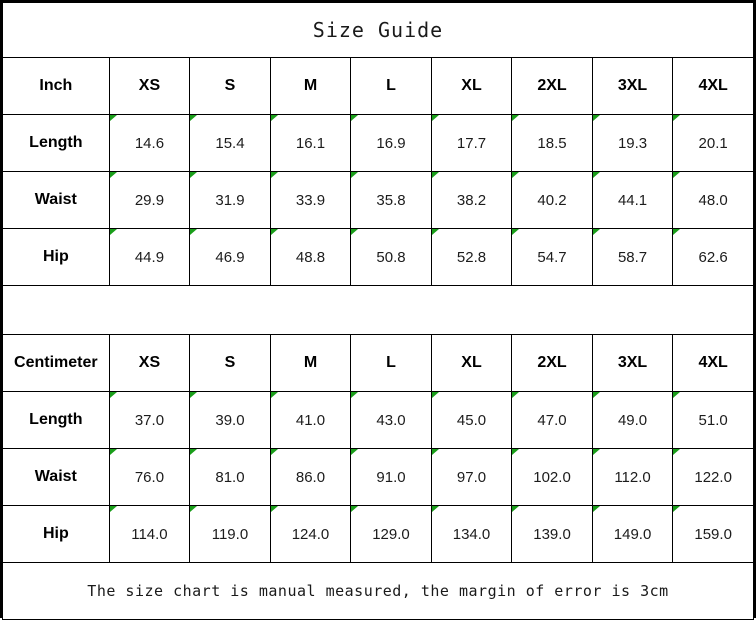  I want to click on cell-value: 81.0, so click(230, 477).